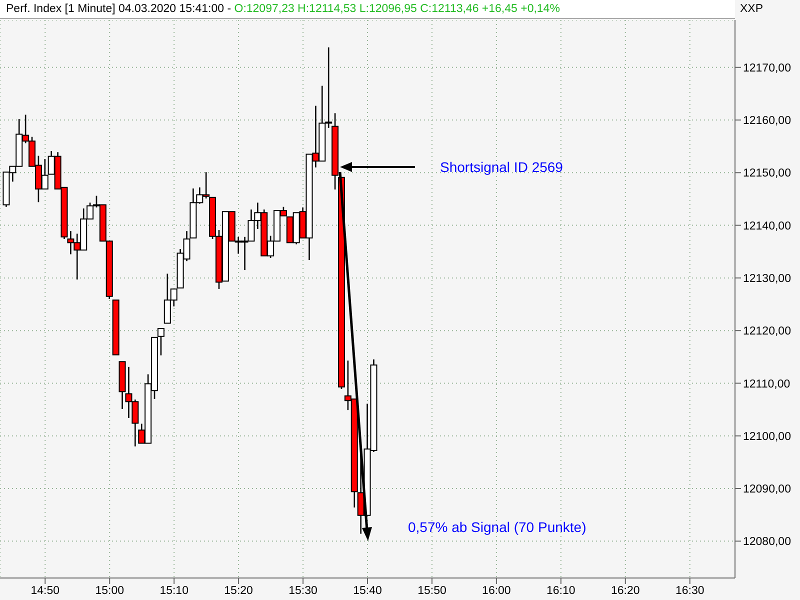 The width and height of the screenshot is (800, 600). Describe the element at coordinates (45, 591) in the screenshot. I see `x-tick-label: 14:50` at that location.